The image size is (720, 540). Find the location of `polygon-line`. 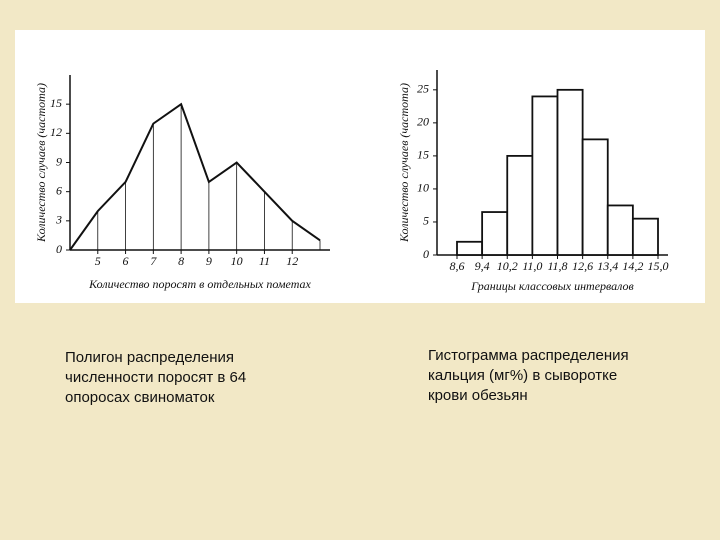

polygon-line is located at coordinates (195, 176).